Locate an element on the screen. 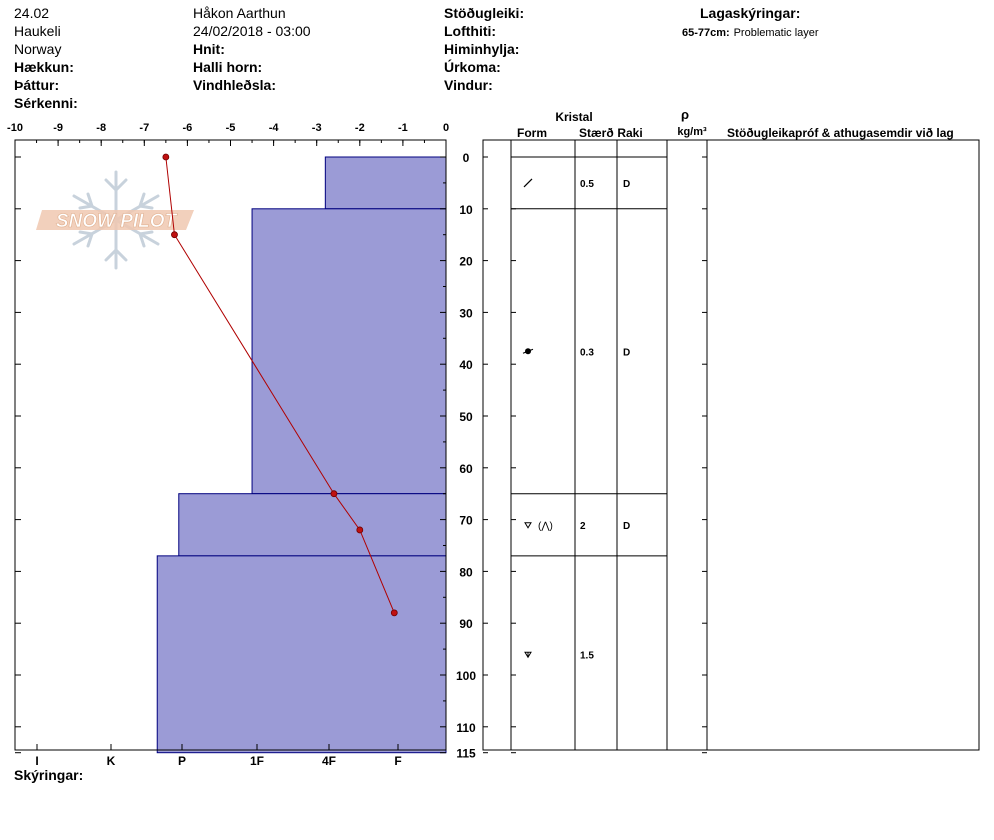  size-header: Stærð is located at coordinates (596, 133).